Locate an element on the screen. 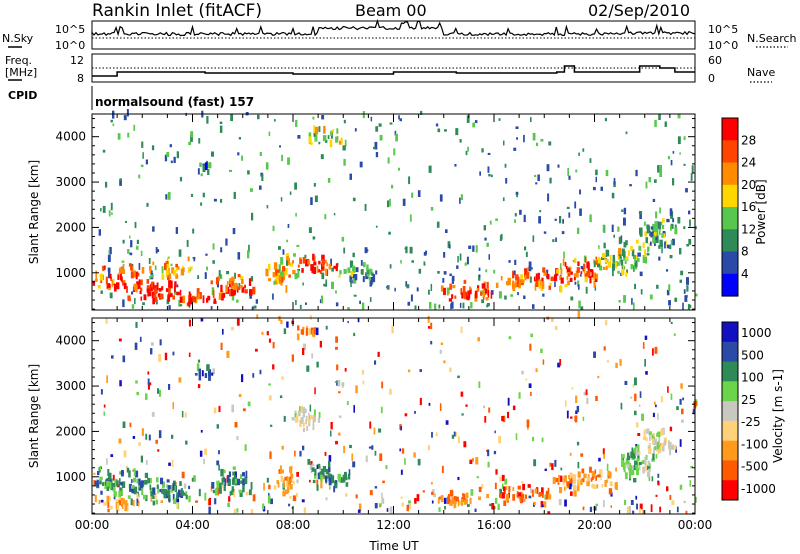  x-tick-label: 20:00 is located at coordinates (594, 525).